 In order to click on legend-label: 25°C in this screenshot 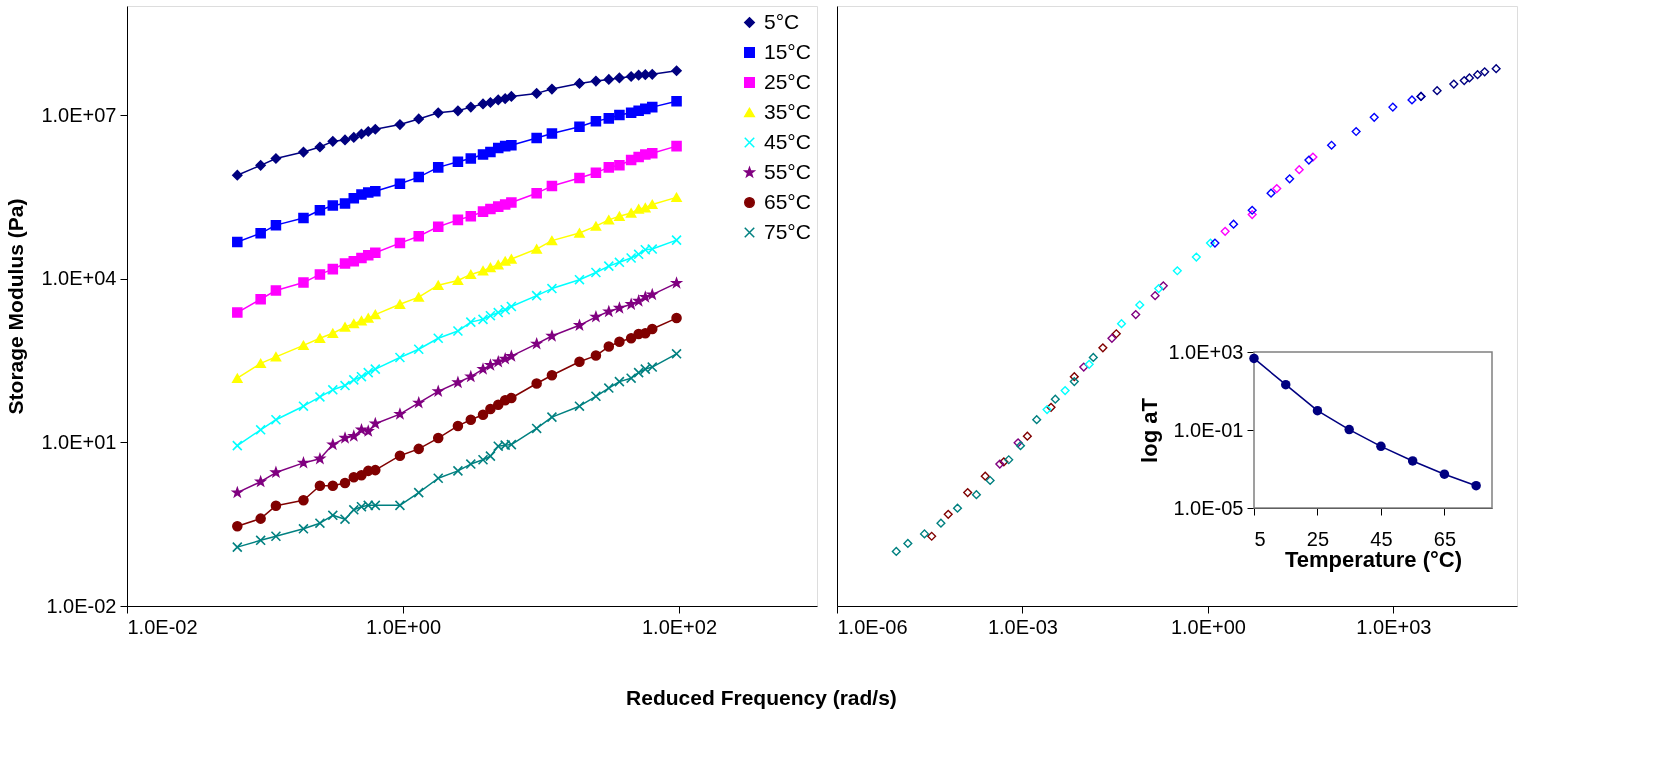, I will do `click(787, 81)`.